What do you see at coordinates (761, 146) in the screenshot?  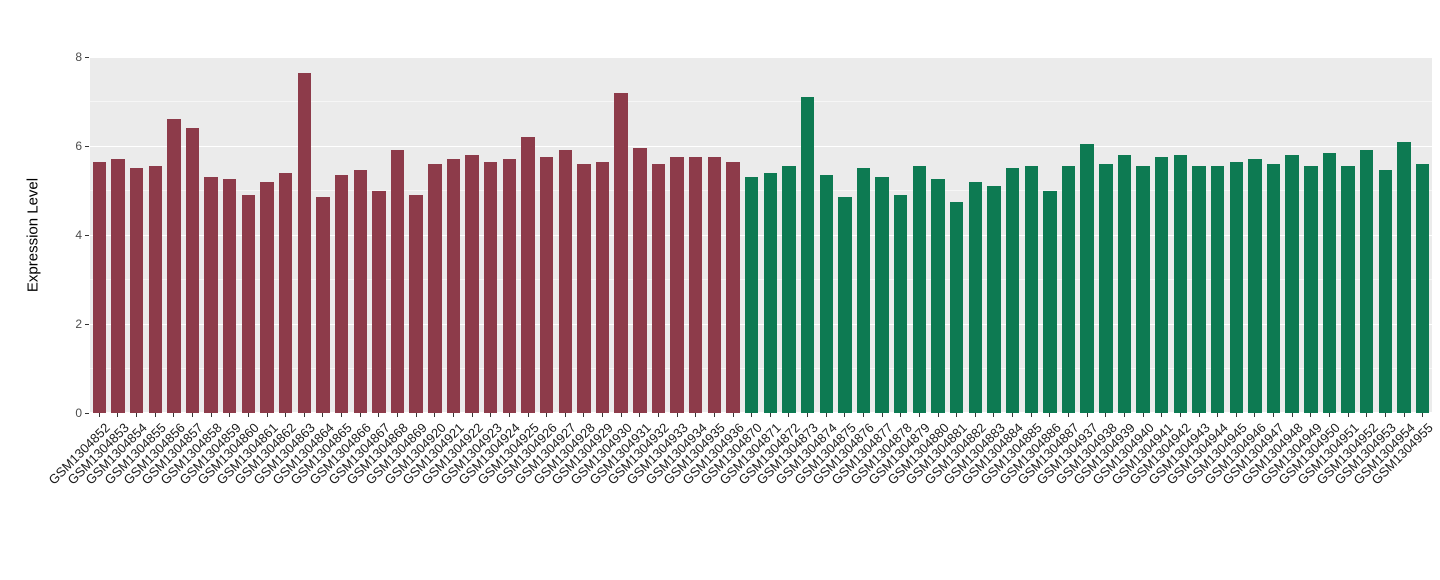 I see `gridline-major` at bounding box center [761, 146].